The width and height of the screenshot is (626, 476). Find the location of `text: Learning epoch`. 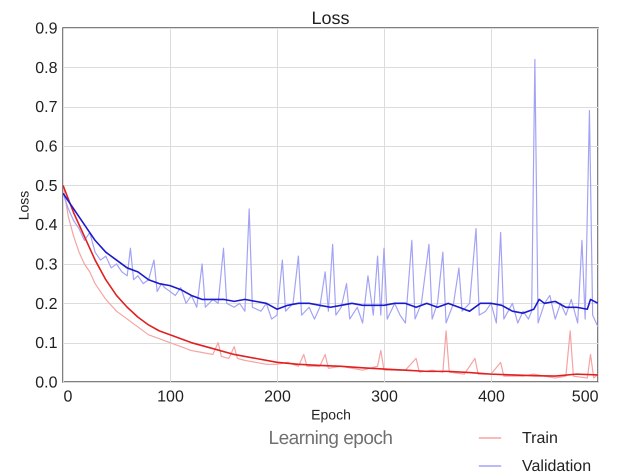

text: Learning epoch is located at coordinates (330, 438).